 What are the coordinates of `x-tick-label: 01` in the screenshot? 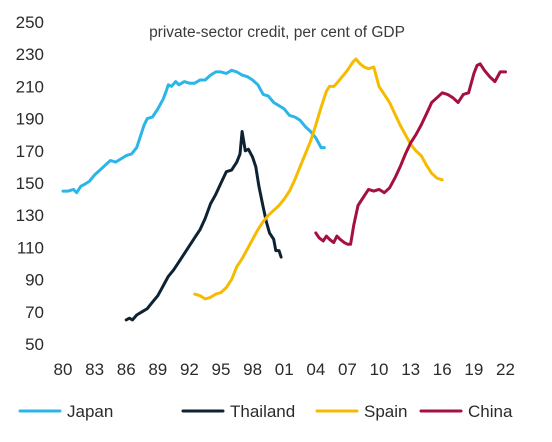 It's located at (284, 369).